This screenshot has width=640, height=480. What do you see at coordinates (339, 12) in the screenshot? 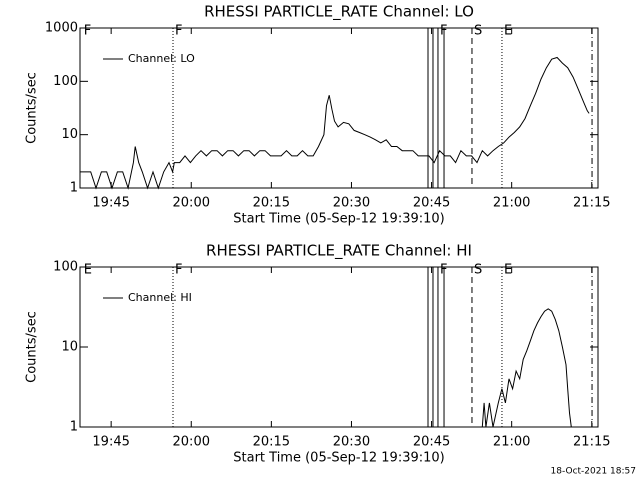
I see `chart-title: RHESSI PARTICLE_RATE Channel: LO` at bounding box center [339, 12].